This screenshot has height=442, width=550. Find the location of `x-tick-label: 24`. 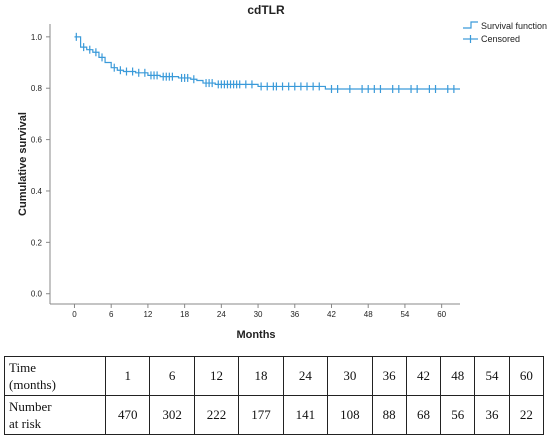

x-tick-label: 24 is located at coordinates (221, 314).